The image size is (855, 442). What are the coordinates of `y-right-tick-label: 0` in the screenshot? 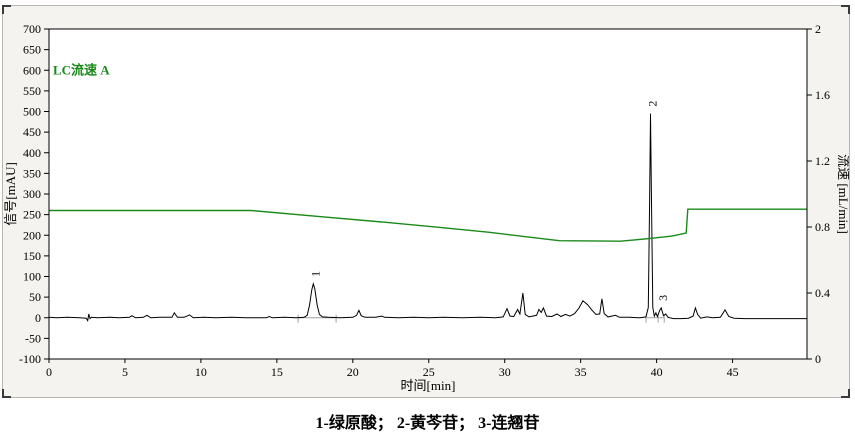 It's located at (818, 359).